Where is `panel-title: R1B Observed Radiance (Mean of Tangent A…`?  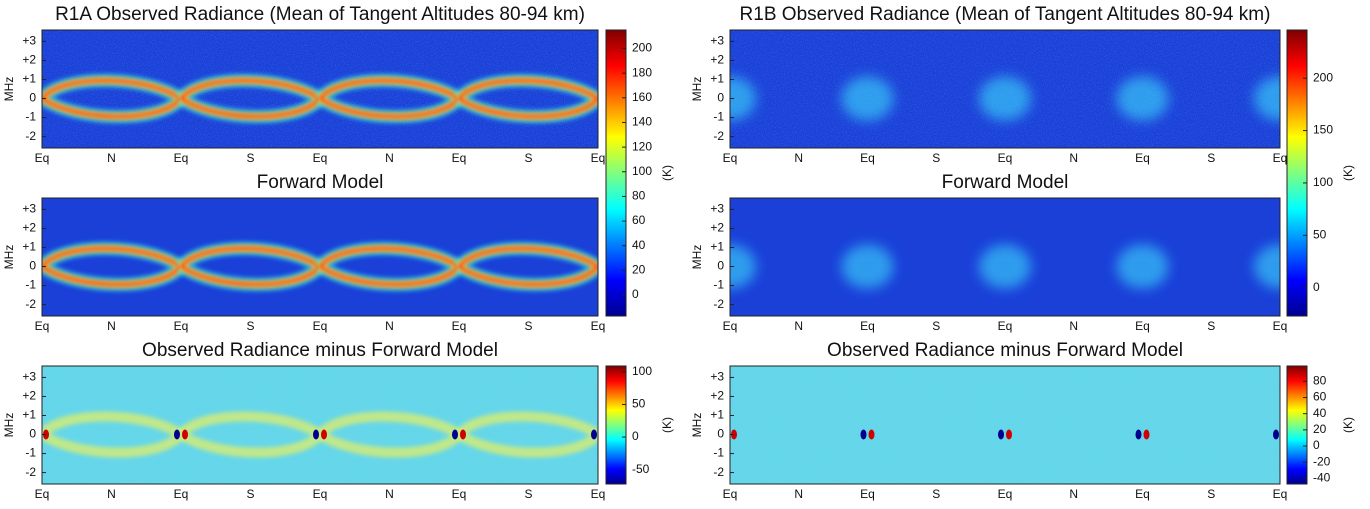 panel-title: R1B Observed Radiance (Mean of Tangent A… is located at coordinates (1005, 14).